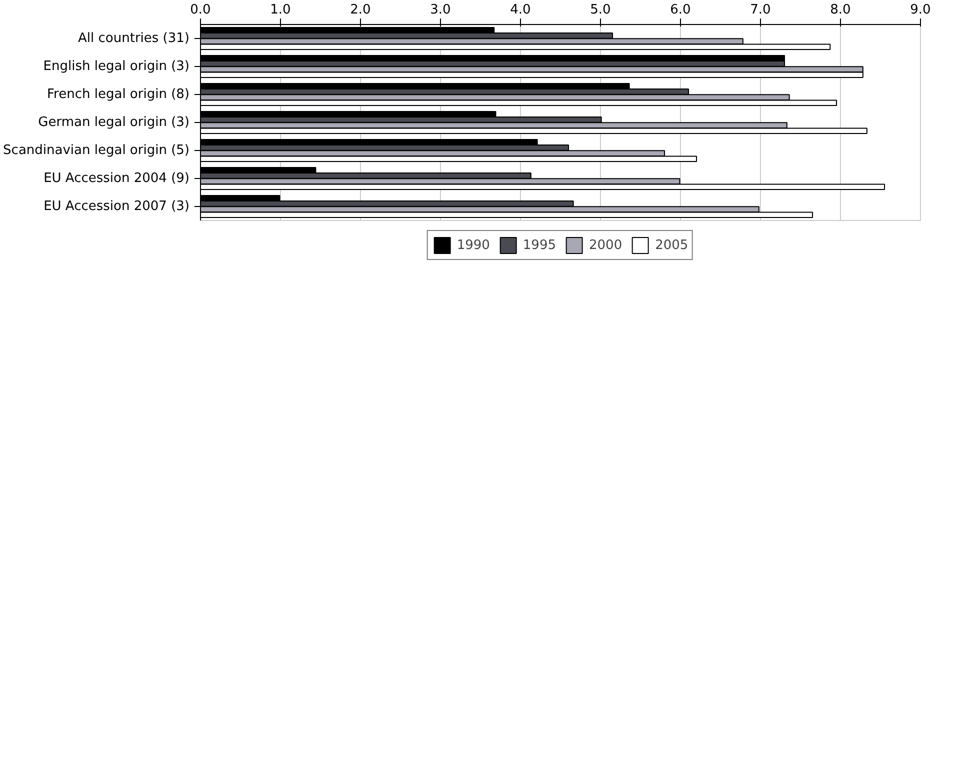  I want to click on y-tick-label: French legal origin (8), so click(118, 94).